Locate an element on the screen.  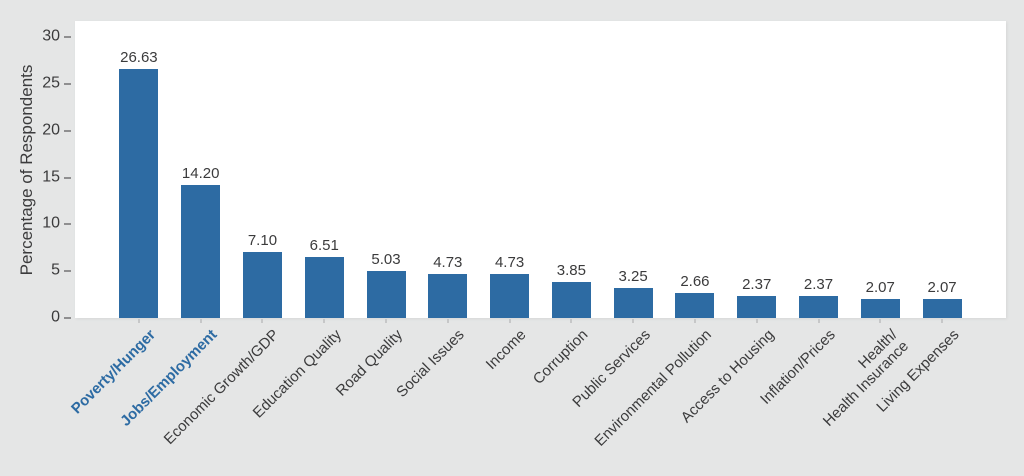
bar-value-label: 7.10 is located at coordinates (262, 240).